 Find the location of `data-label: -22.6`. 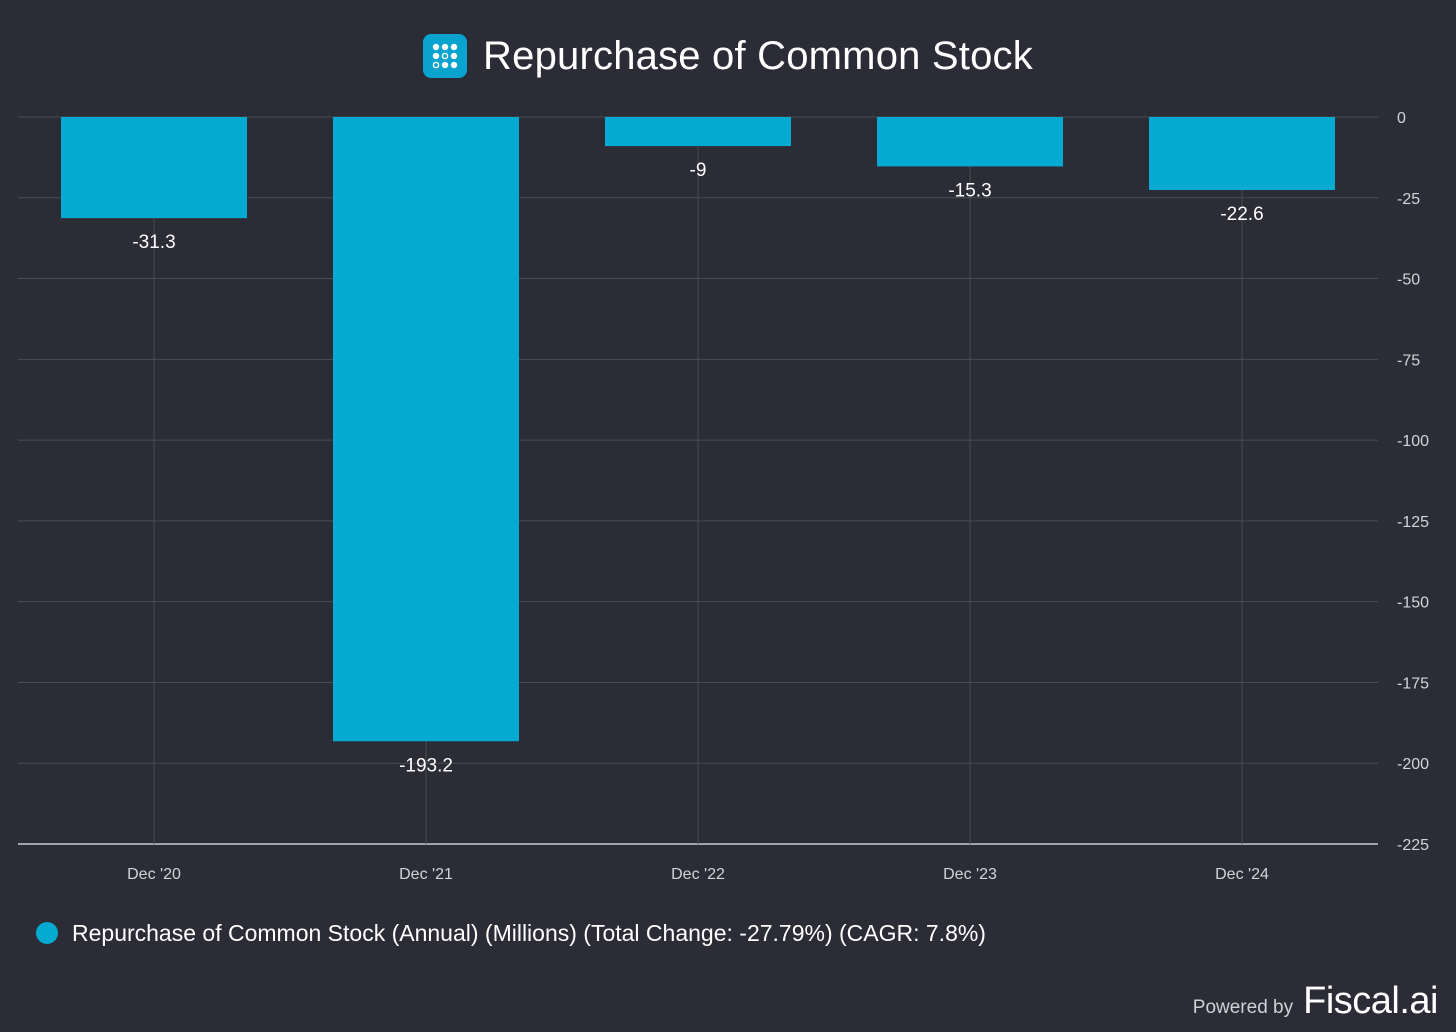

data-label: -22.6 is located at coordinates (1241, 214).